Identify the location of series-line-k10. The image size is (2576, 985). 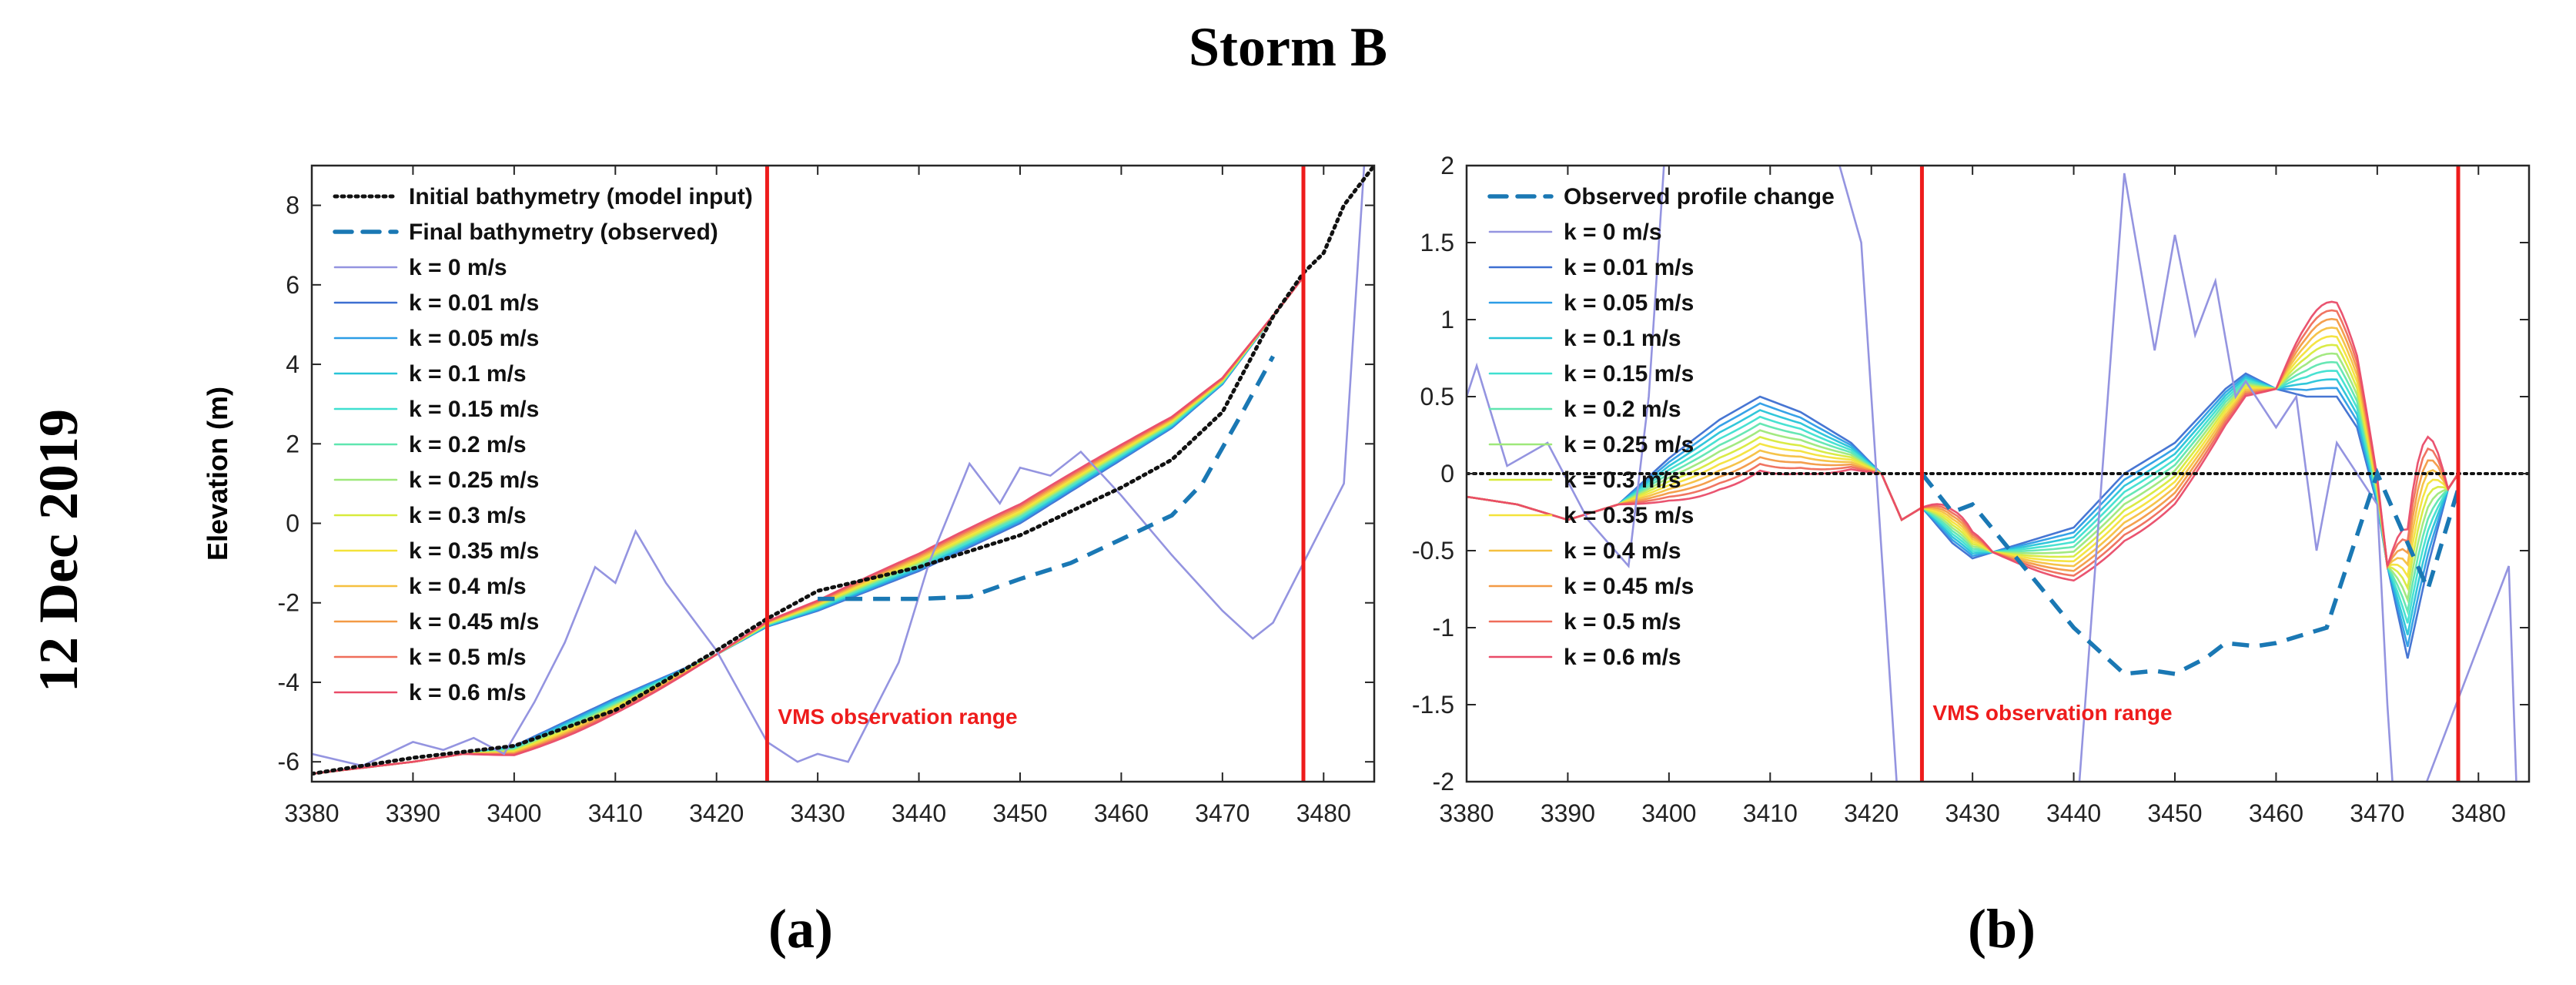
(1964, 445).